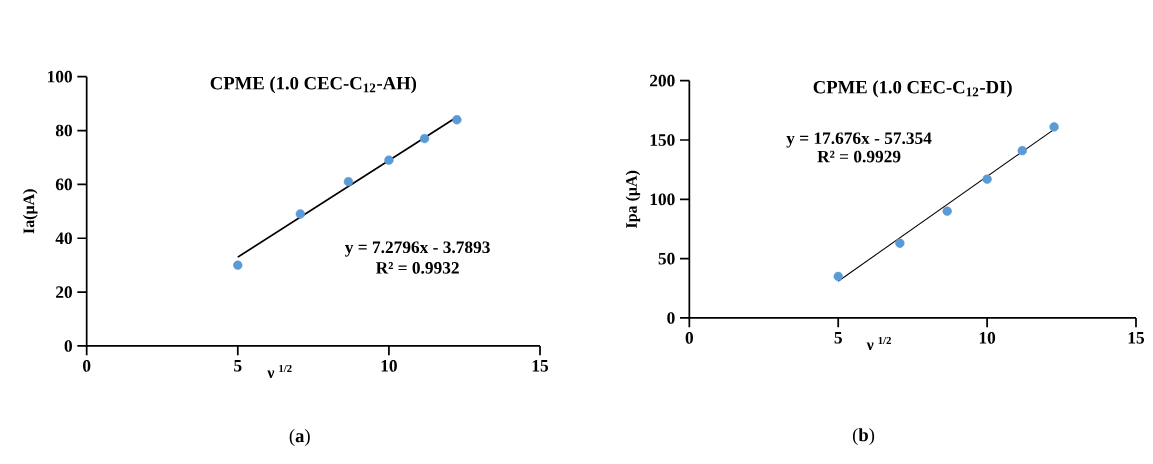  I want to click on y-tick-label: 80, so click(63, 130).